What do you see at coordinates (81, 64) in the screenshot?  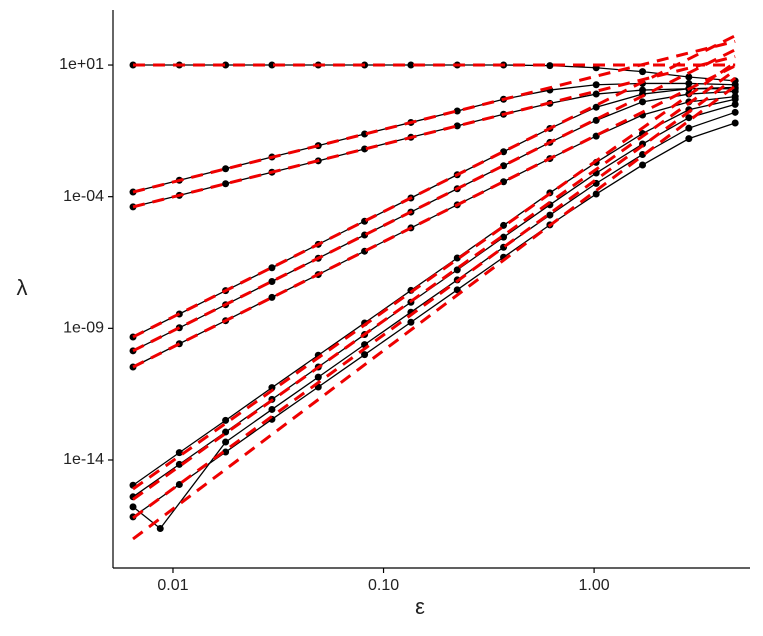 I see `y-tick-label: 1e+01` at bounding box center [81, 64].